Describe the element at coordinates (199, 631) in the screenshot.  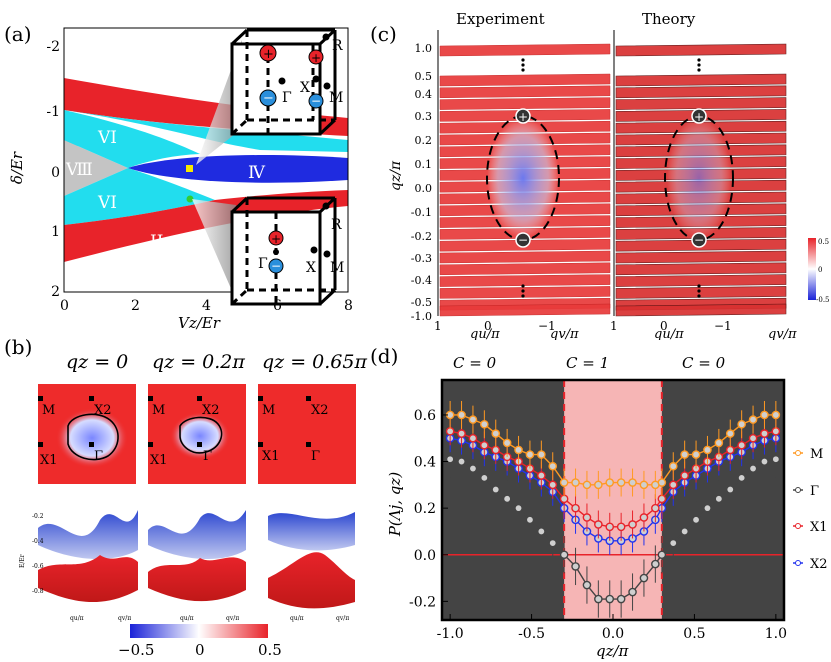
I see `panel-b-colorbar` at that location.